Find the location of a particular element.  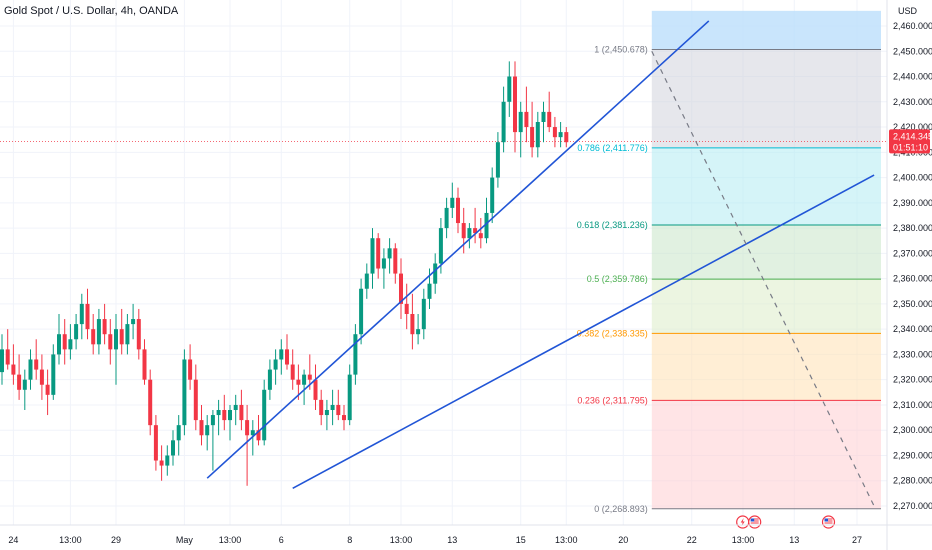

y-tick-label: 2,290.000 is located at coordinates (912, 455).